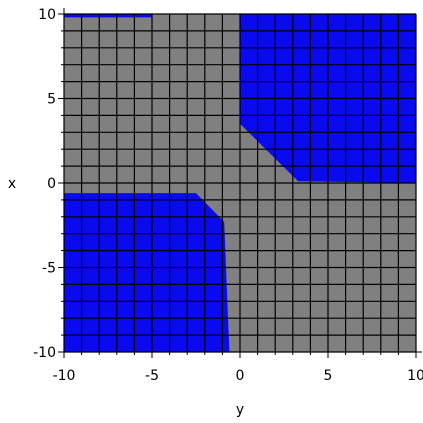 This screenshot has height=423, width=423. What do you see at coordinates (64, 376) in the screenshot?
I see `x-tick-label: -10` at bounding box center [64, 376].